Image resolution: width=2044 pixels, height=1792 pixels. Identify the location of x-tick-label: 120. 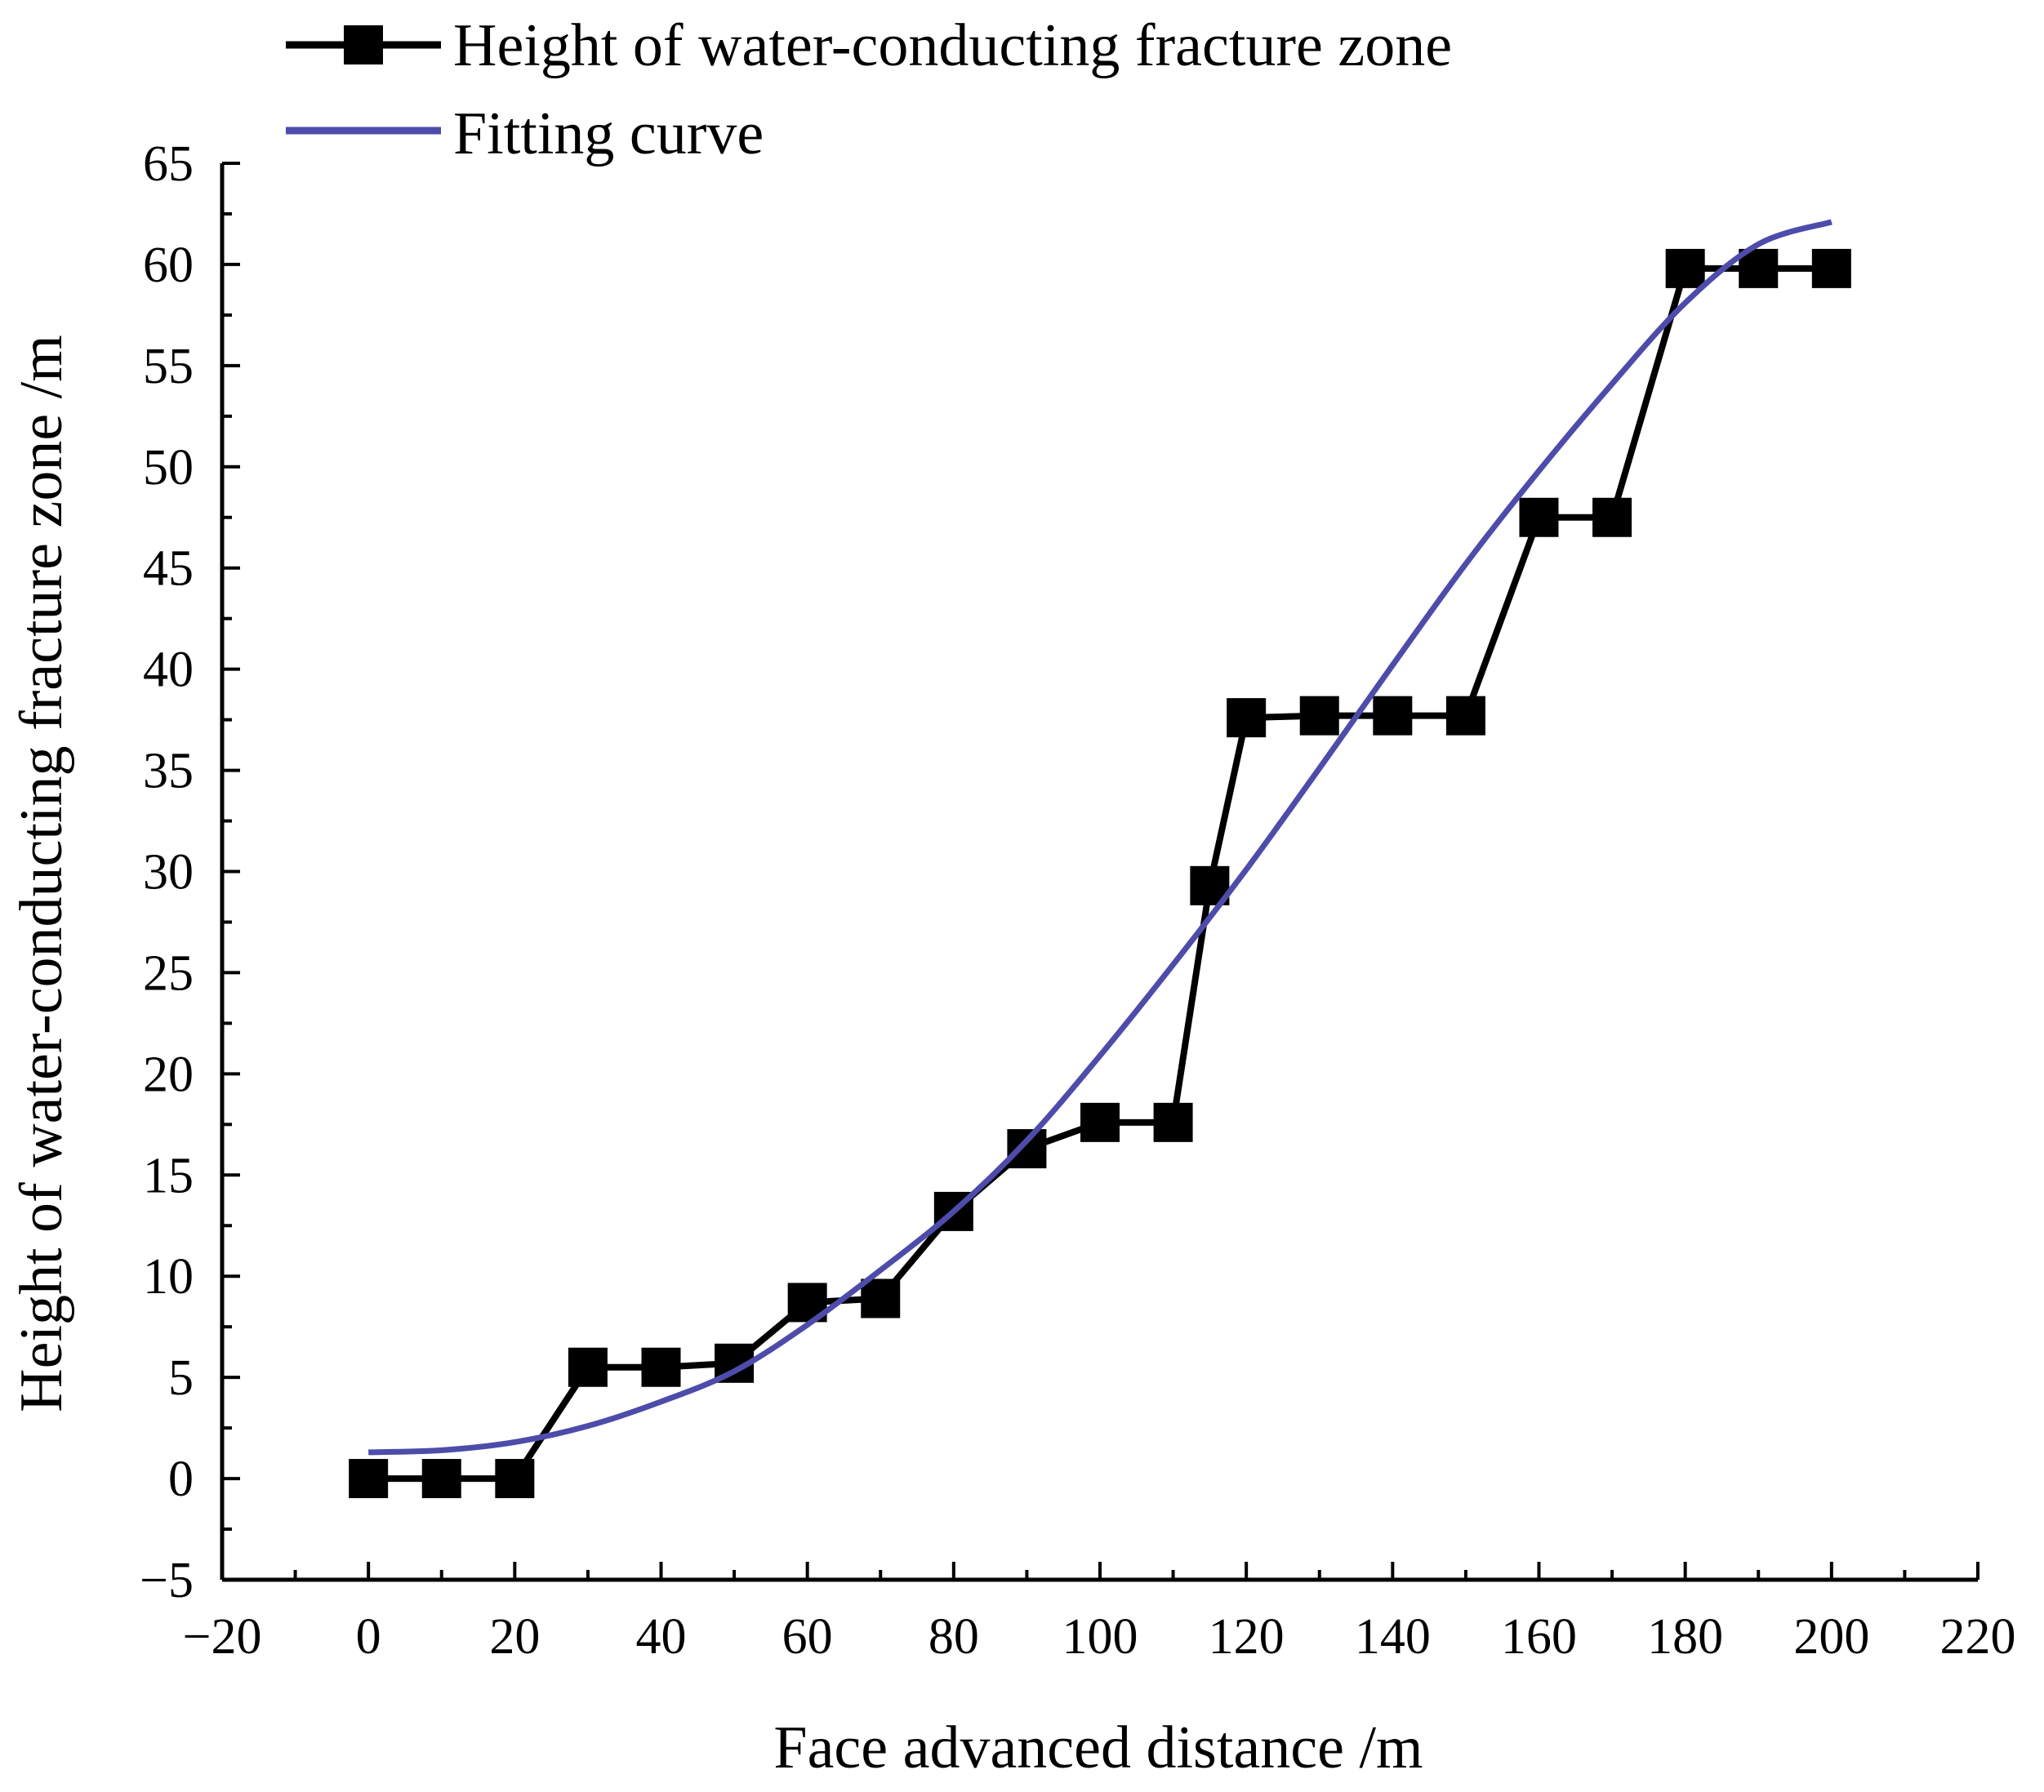
(1247, 1637).